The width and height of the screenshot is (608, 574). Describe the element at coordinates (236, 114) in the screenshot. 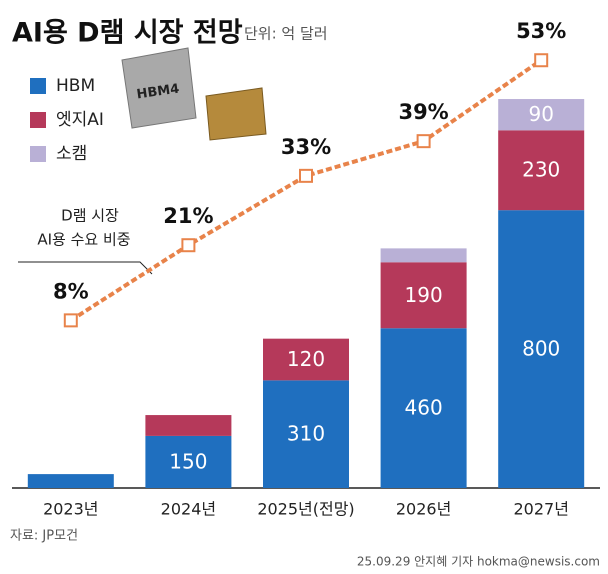

I see `chip-die` at that location.